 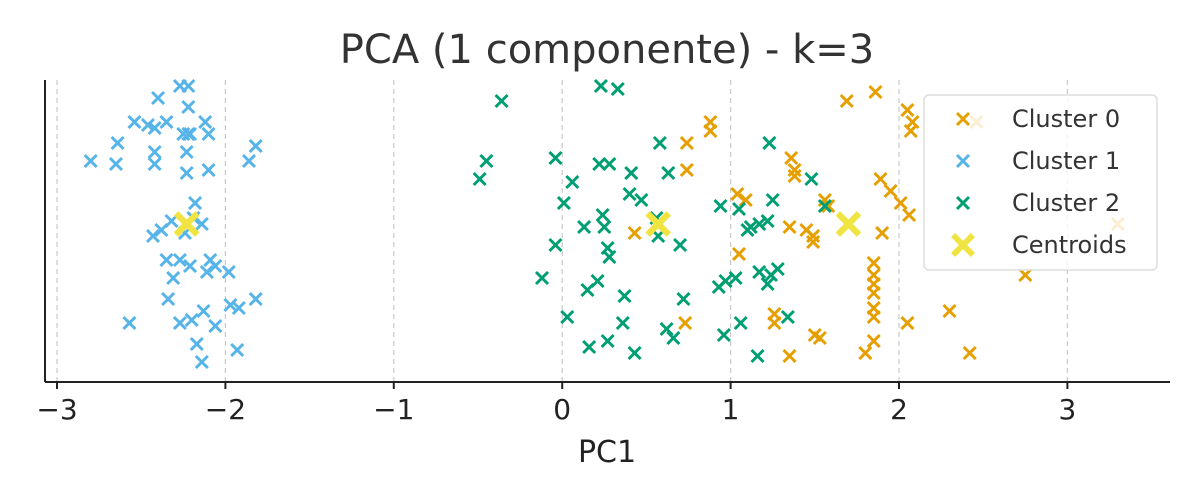 What do you see at coordinates (607, 50) in the screenshot?
I see `chart-title: PCA (1 componente) - k=3` at bounding box center [607, 50].